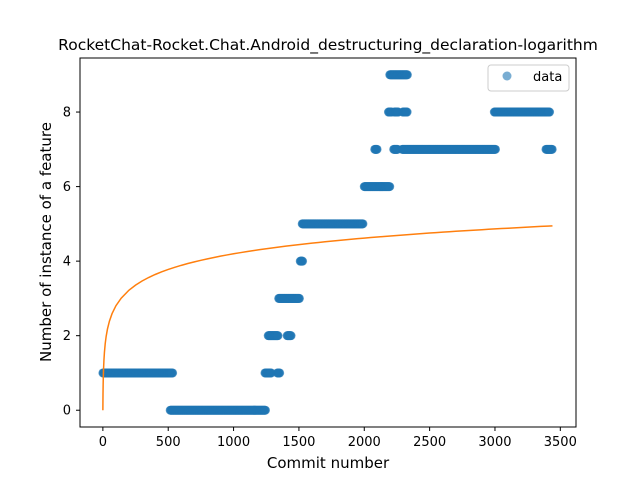 This screenshot has width=640, height=480. What do you see at coordinates (298, 442) in the screenshot?
I see `x-tick-label: 1500` at bounding box center [298, 442].